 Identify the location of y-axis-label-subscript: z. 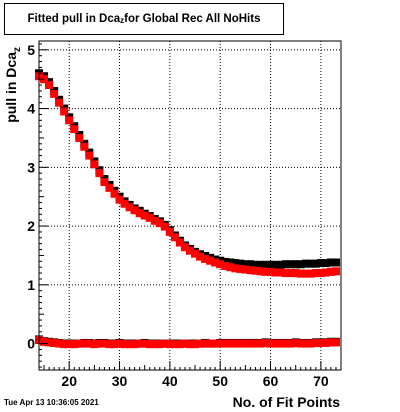
(17, 50).